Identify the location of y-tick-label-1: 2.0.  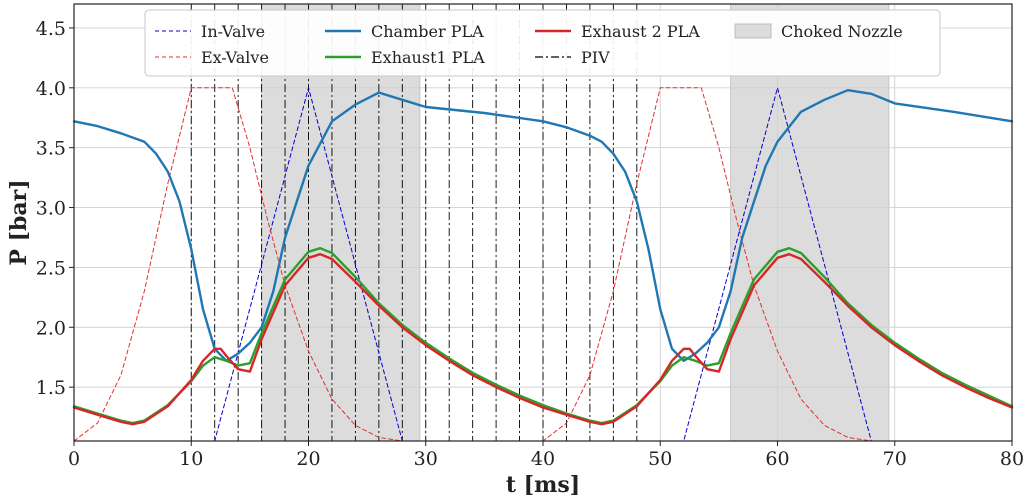
(51, 328).